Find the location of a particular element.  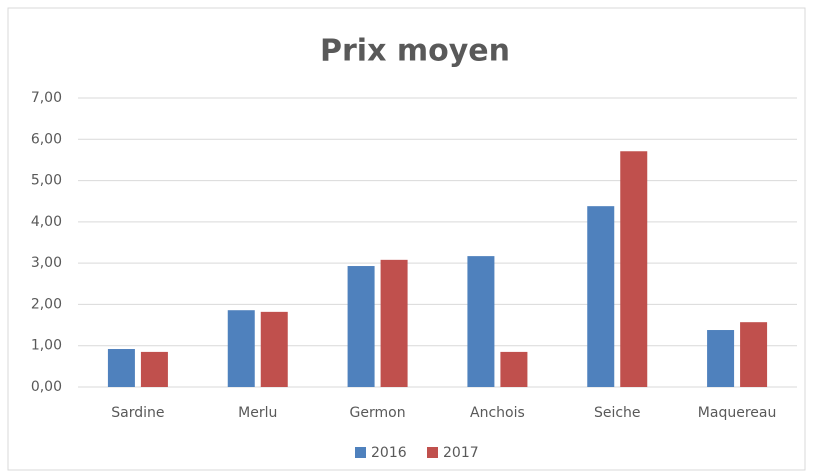

legend-label: 2016 is located at coordinates (389, 453).